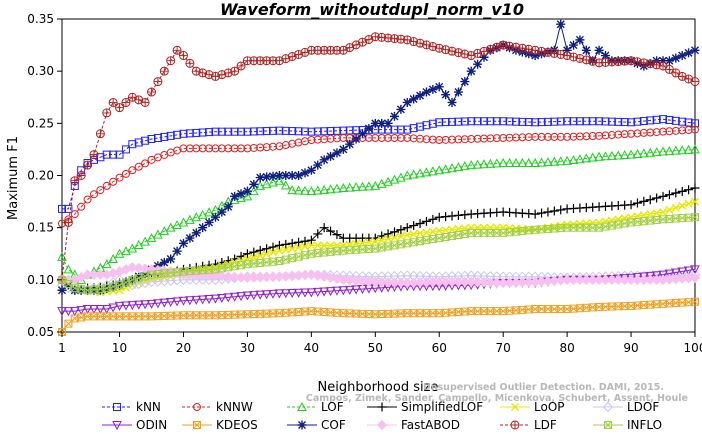 The height and width of the screenshot is (434, 702). Describe the element at coordinates (413, 425) in the screenshot. I see `legend-item-fastabod: FastABOD` at that location.